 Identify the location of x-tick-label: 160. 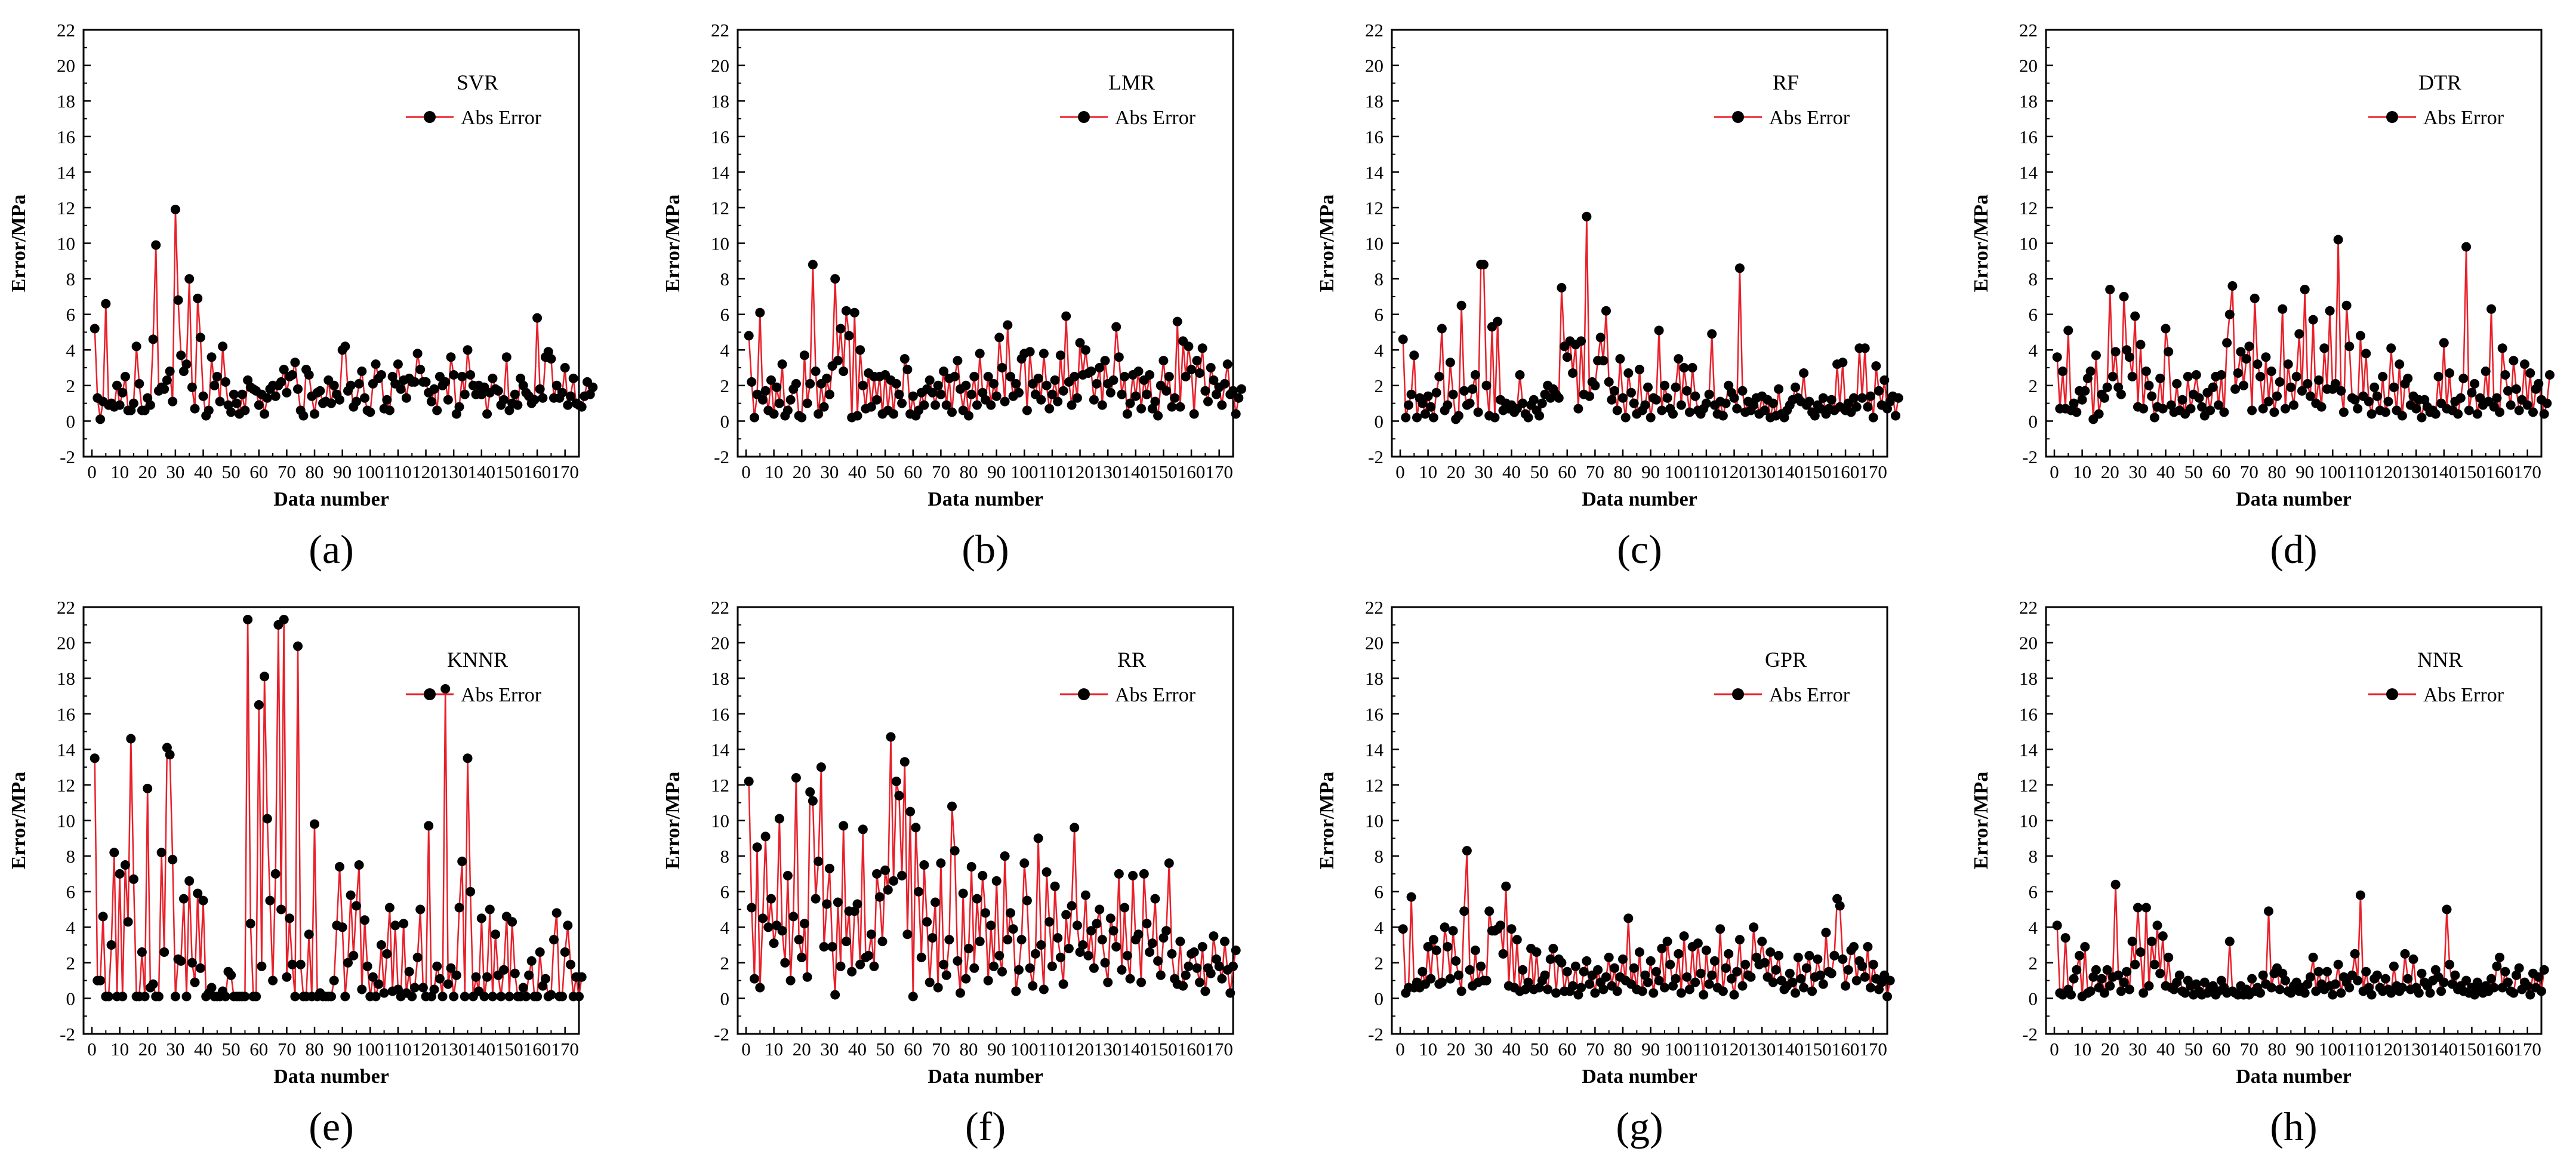
(1192, 1050).